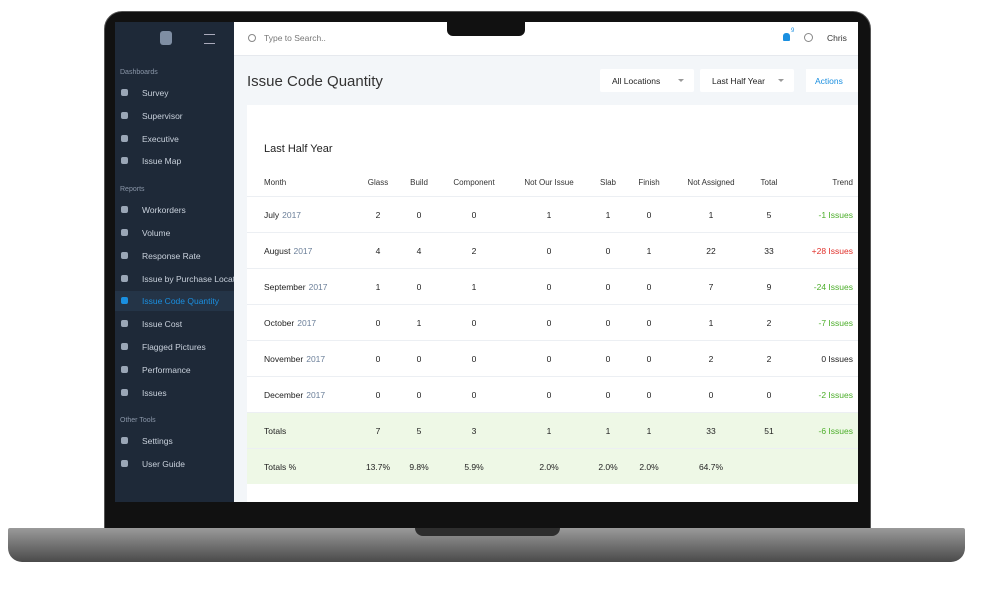 This screenshot has width=1000, height=600. Describe the element at coordinates (378, 467) in the screenshot. I see `cell: 13.7%` at that location.